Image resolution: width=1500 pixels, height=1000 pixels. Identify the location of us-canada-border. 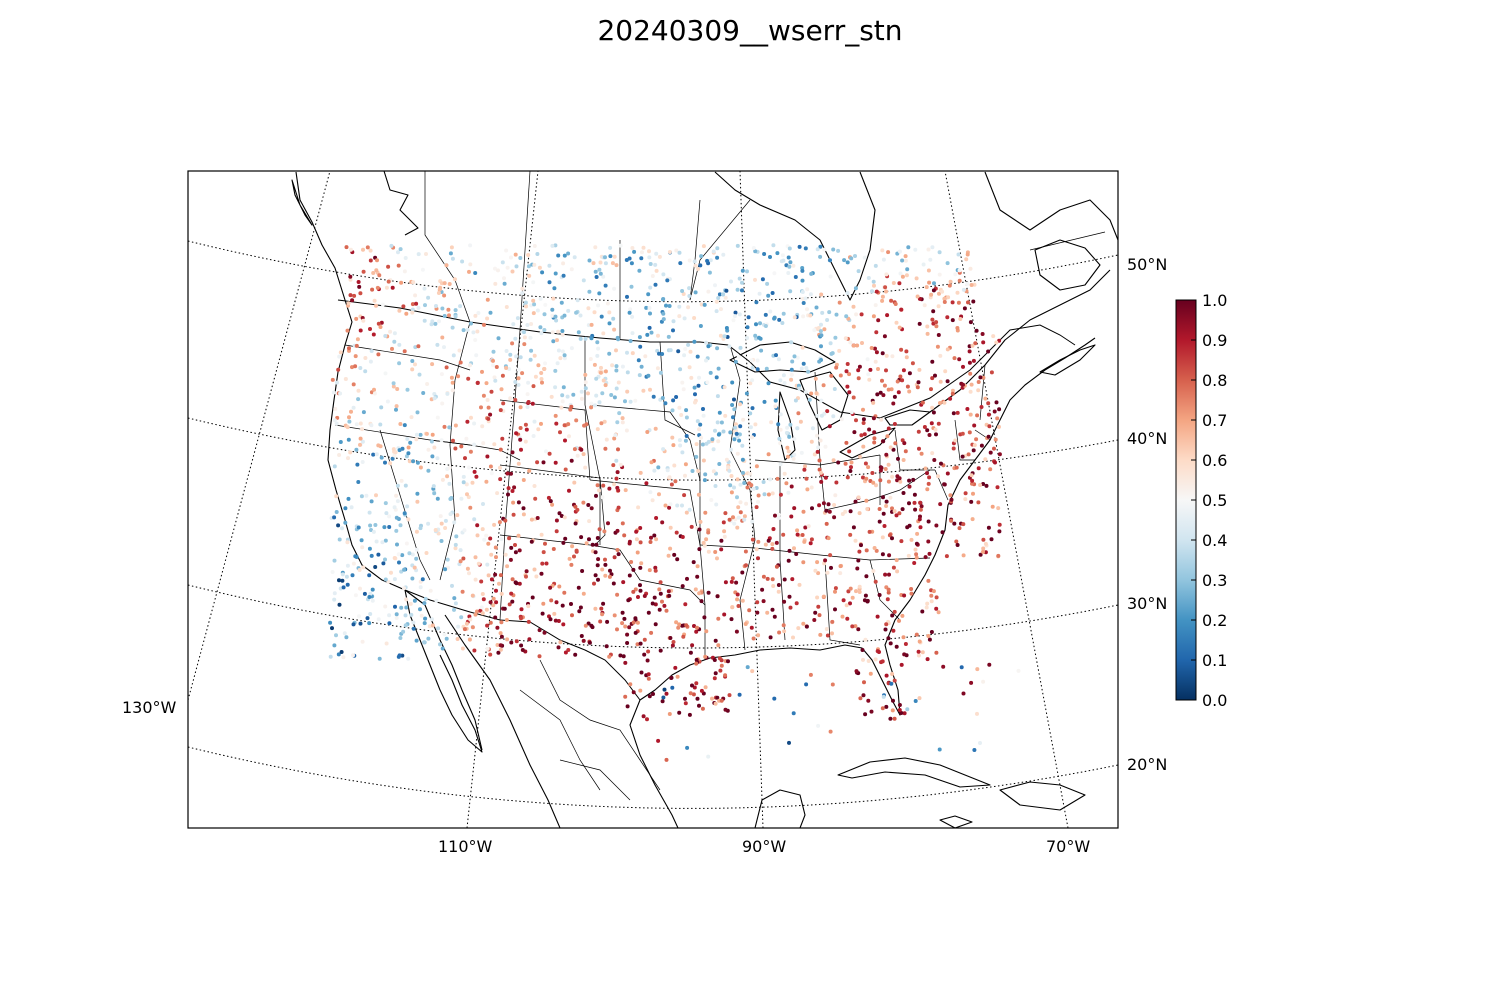
(706, 359).